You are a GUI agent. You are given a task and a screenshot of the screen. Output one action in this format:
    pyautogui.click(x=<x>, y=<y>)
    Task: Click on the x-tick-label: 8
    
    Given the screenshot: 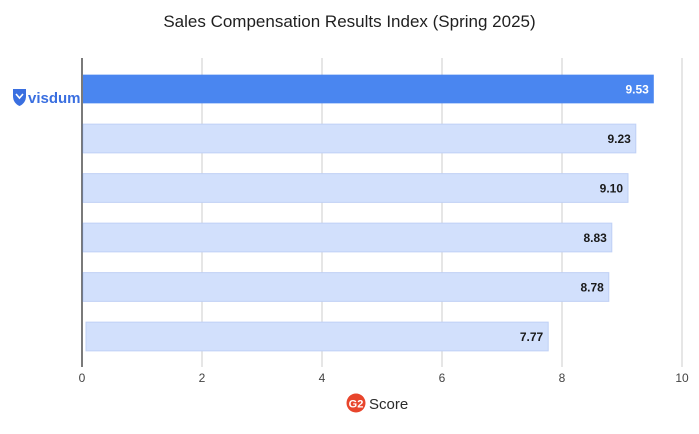 What is the action you would take?
    pyautogui.click(x=562, y=378)
    